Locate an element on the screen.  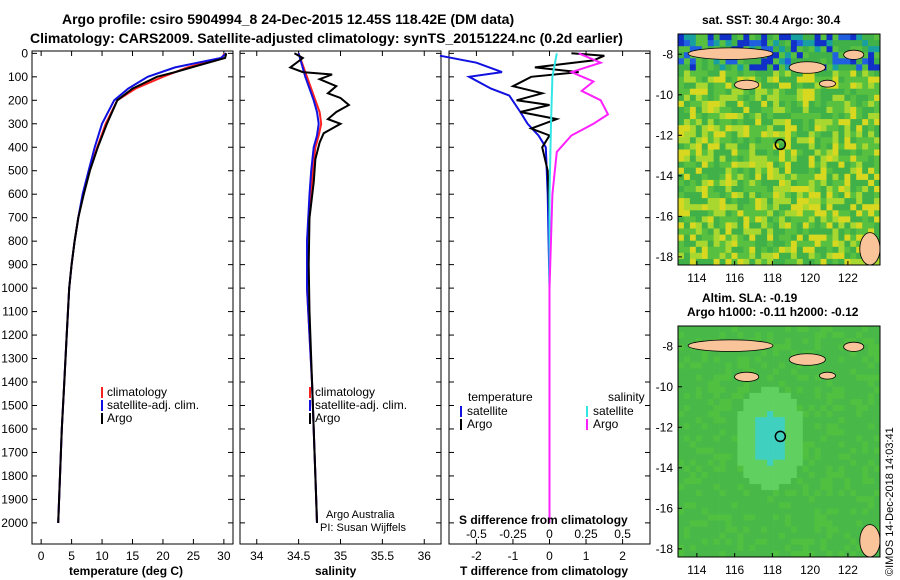
map-x-tick-label: 118 is located at coordinates (772, 570).